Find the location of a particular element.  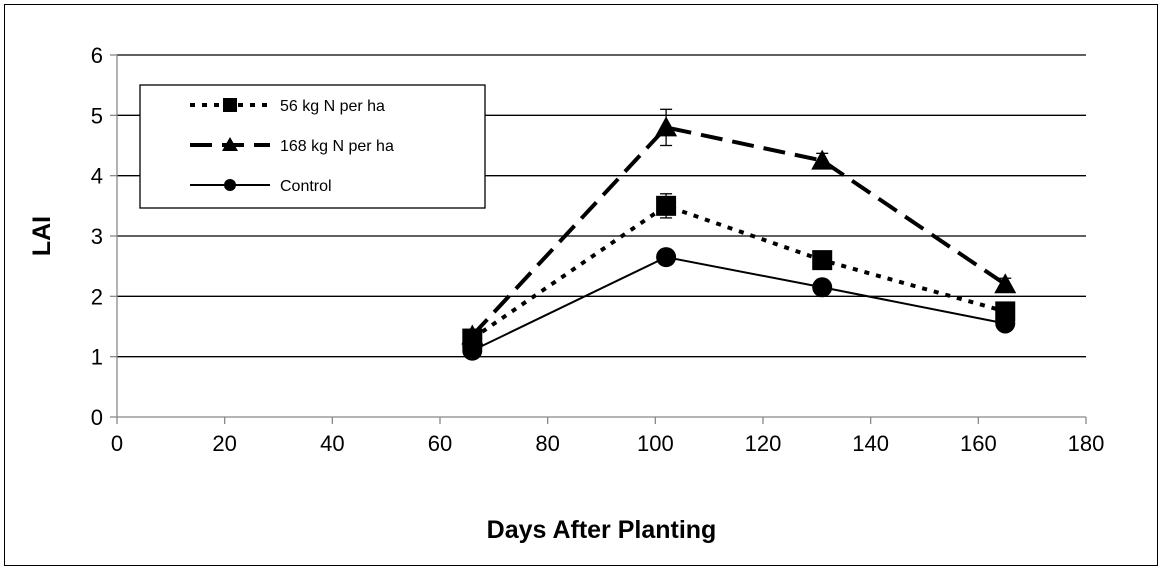

x-tick-label: 0 is located at coordinates (117, 443).